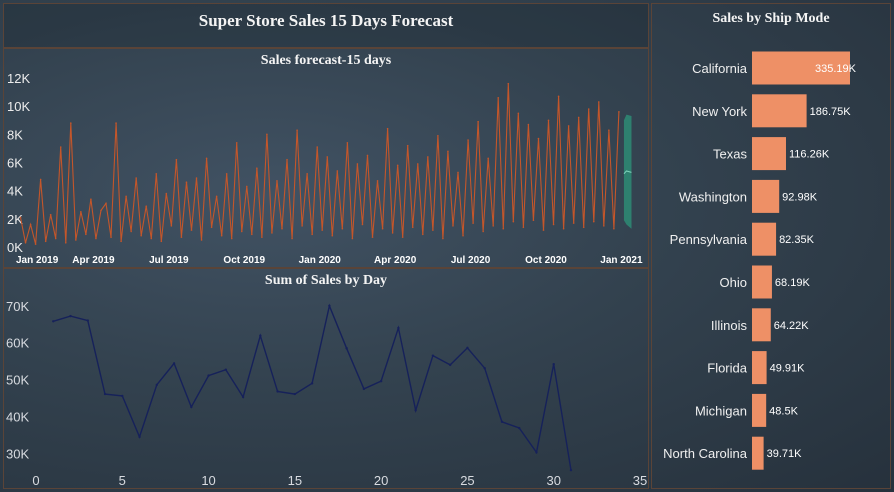 The height and width of the screenshot is (492, 894). I want to click on x-tick-label: 20, so click(381, 480).